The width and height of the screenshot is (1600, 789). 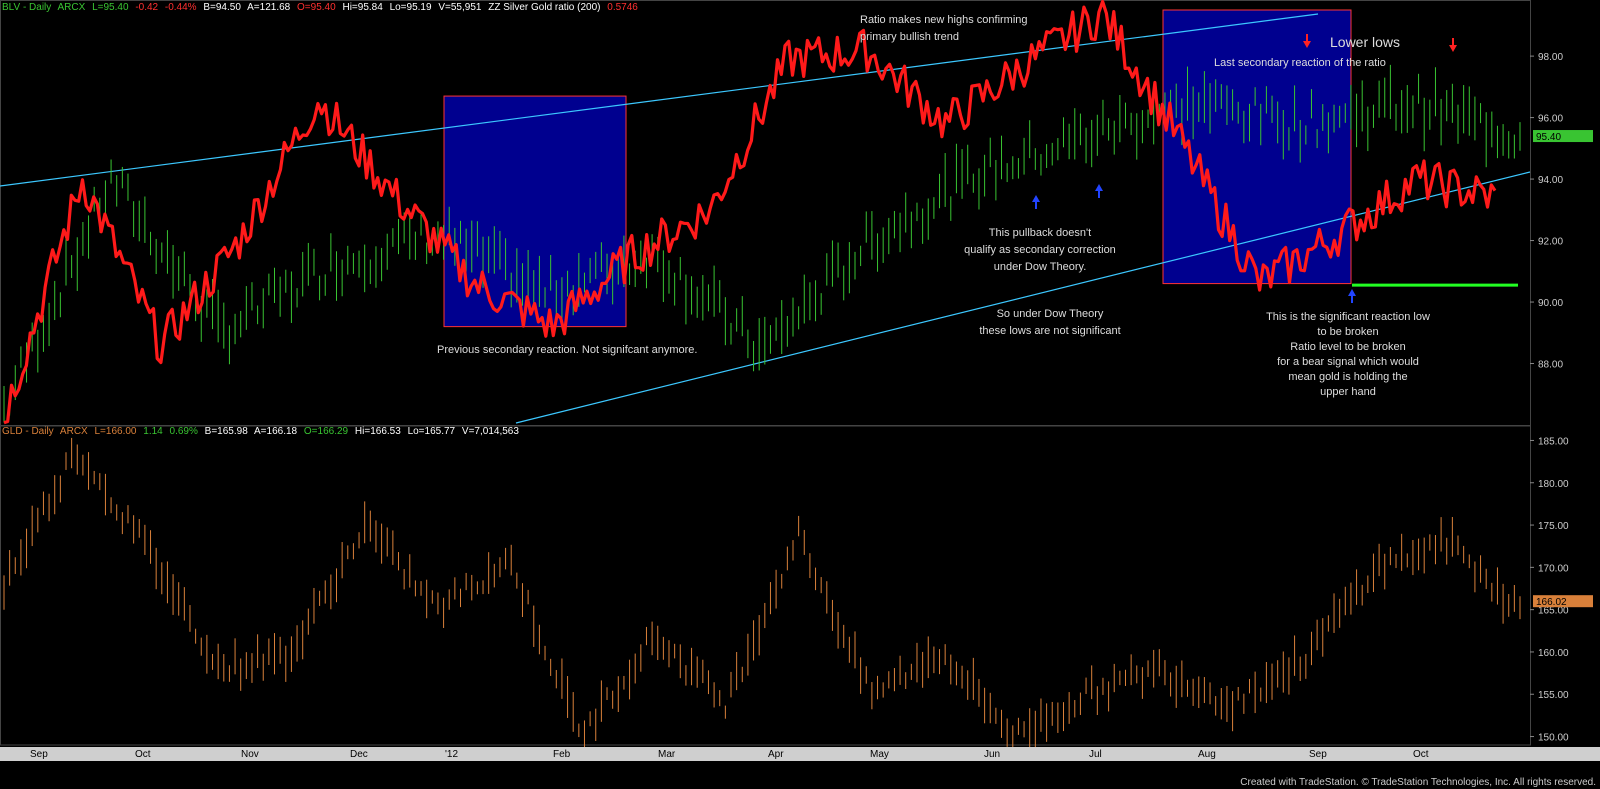 What do you see at coordinates (1563, 136) in the screenshot?
I see `blv-last-price-tag-bg` at bounding box center [1563, 136].